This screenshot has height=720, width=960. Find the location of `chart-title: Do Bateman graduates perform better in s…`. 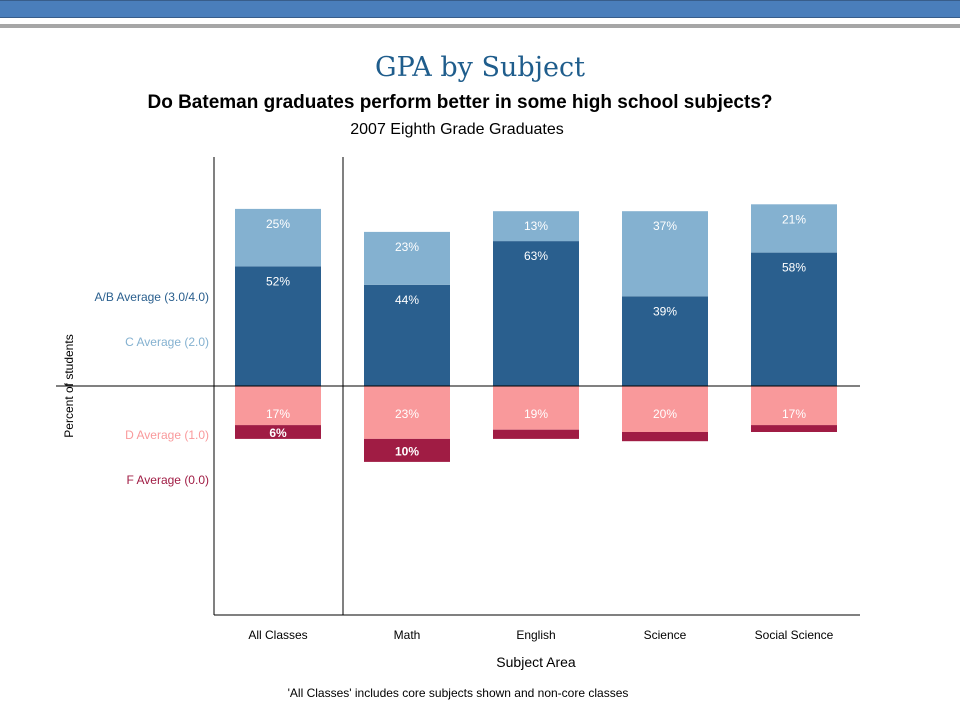

chart-title: Do Bateman graduates perform better in s… is located at coordinates (460, 102).